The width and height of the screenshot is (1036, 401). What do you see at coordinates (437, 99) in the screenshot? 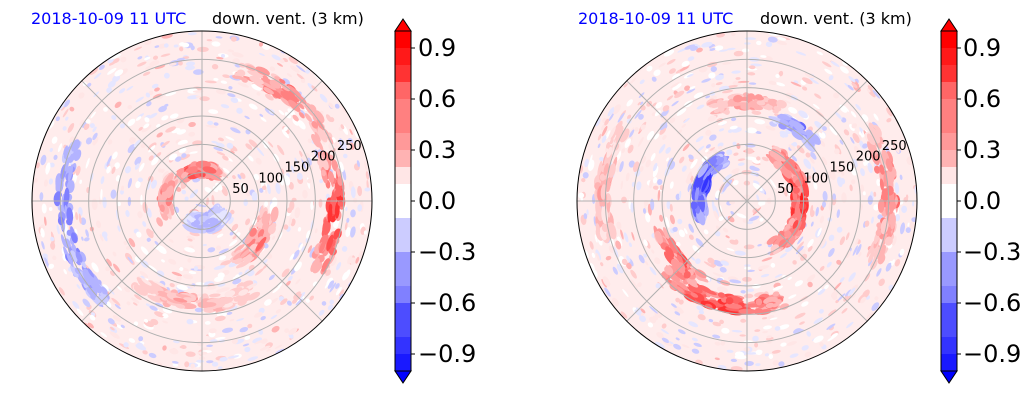
I see `colorbar-tick-label: 0.6` at bounding box center [437, 99].